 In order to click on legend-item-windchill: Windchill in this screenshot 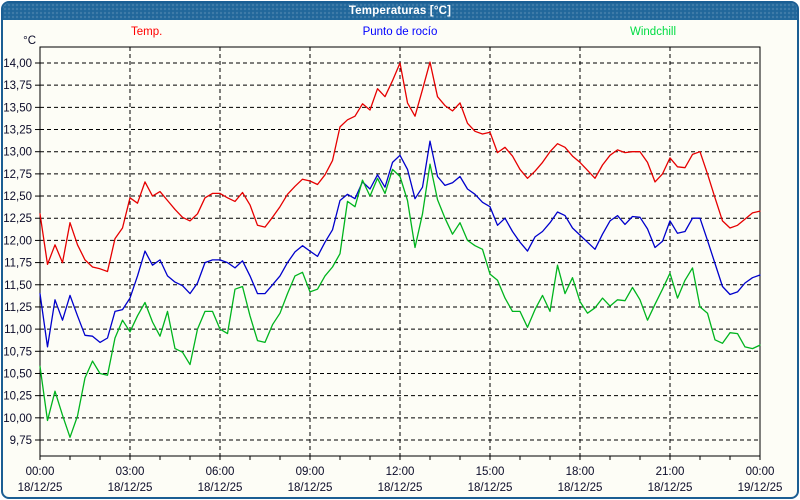, I will do `click(653, 32)`.